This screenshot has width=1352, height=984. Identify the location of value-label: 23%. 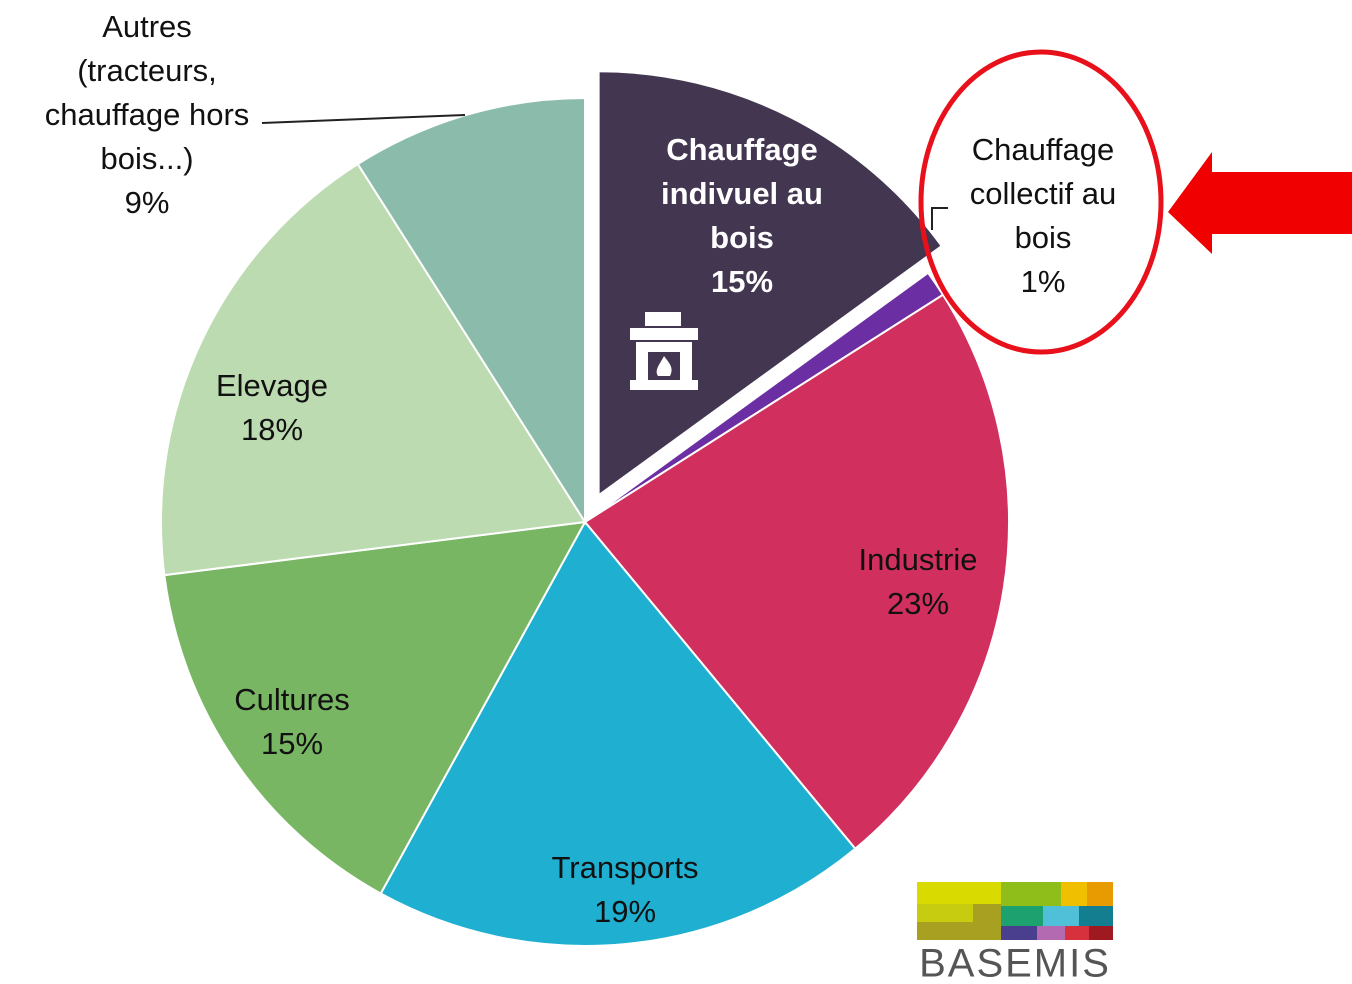
(918, 603).